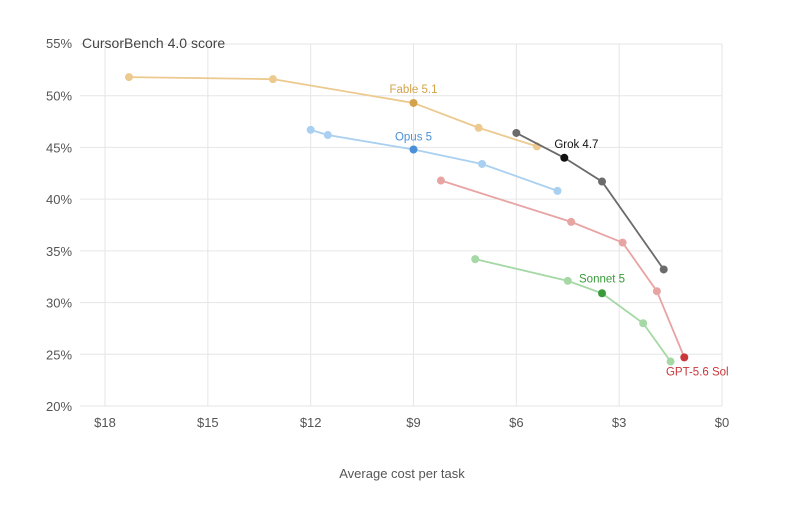 The width and height of the screenshot is (800, 512). I want to click on y-tick-label: 20%, so click(59, 406).